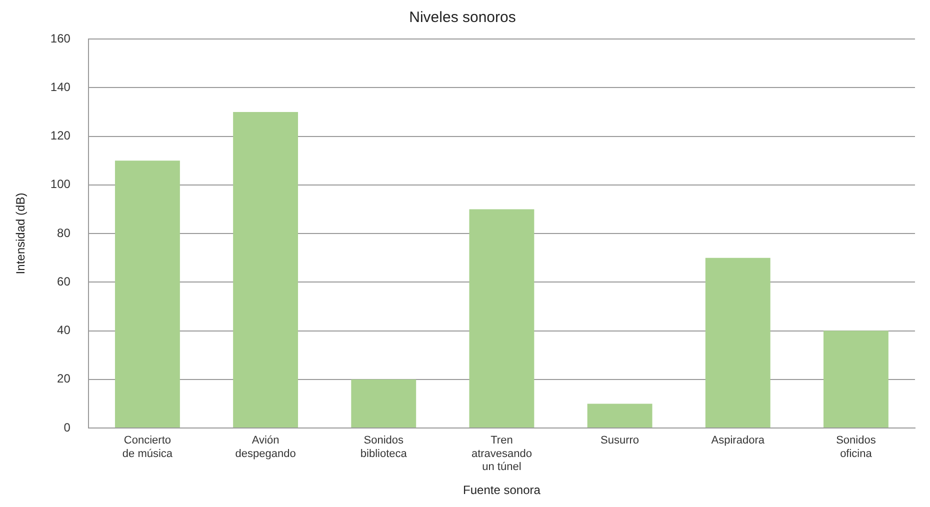 Image resolution: width=930 pixels, height=507 pixels. I want to click on y-tick-label: 120, so click(60, 135).